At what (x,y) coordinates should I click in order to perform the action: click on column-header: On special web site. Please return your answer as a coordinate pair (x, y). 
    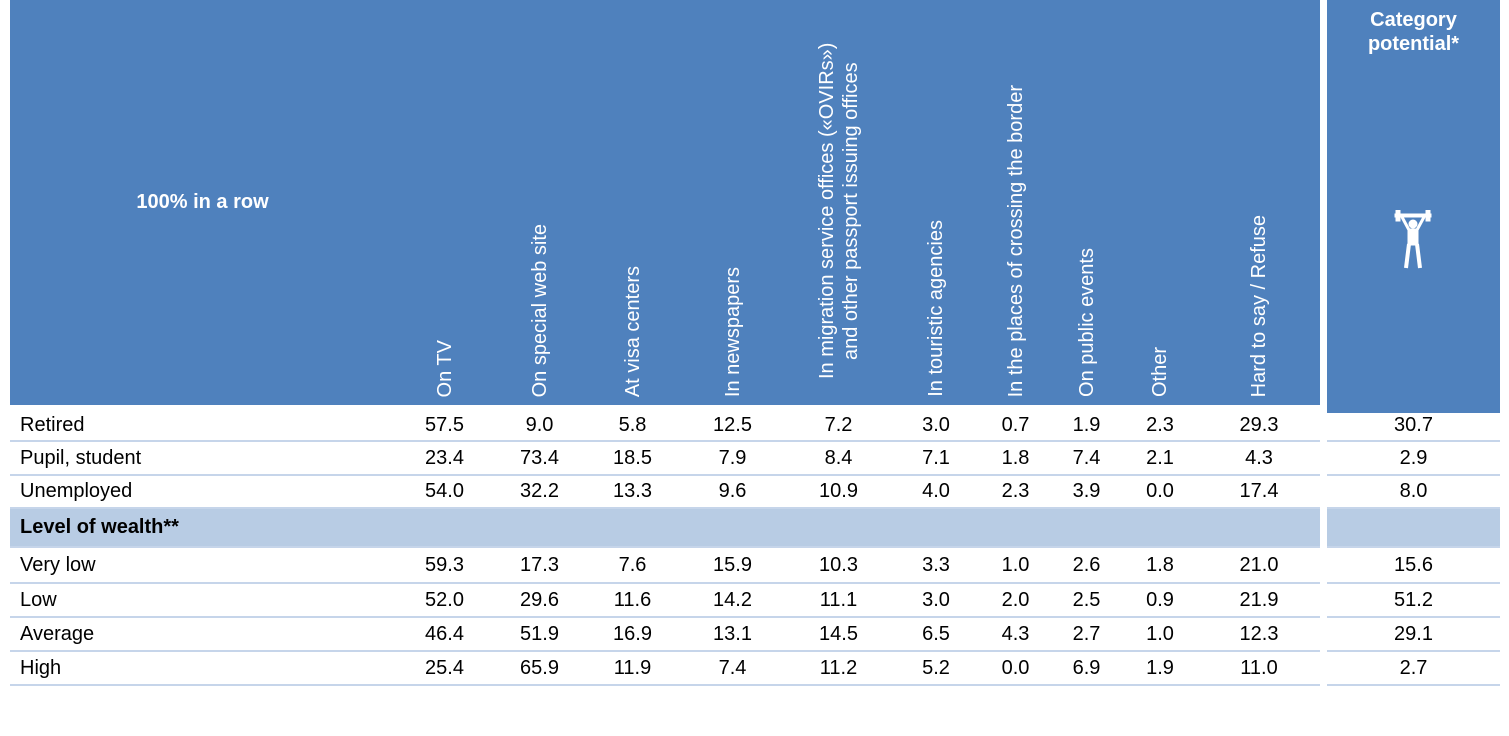
    Looking at the image, I should click on (539, 202).